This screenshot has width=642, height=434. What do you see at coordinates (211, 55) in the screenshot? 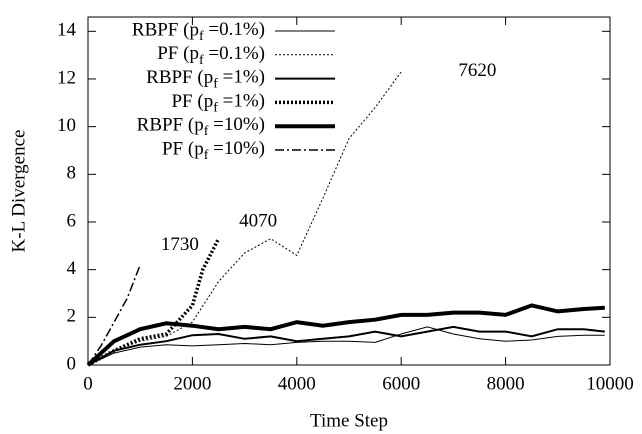
I see `legend-label: PF (pf =0.1%)` at bounding box center [211, 55].